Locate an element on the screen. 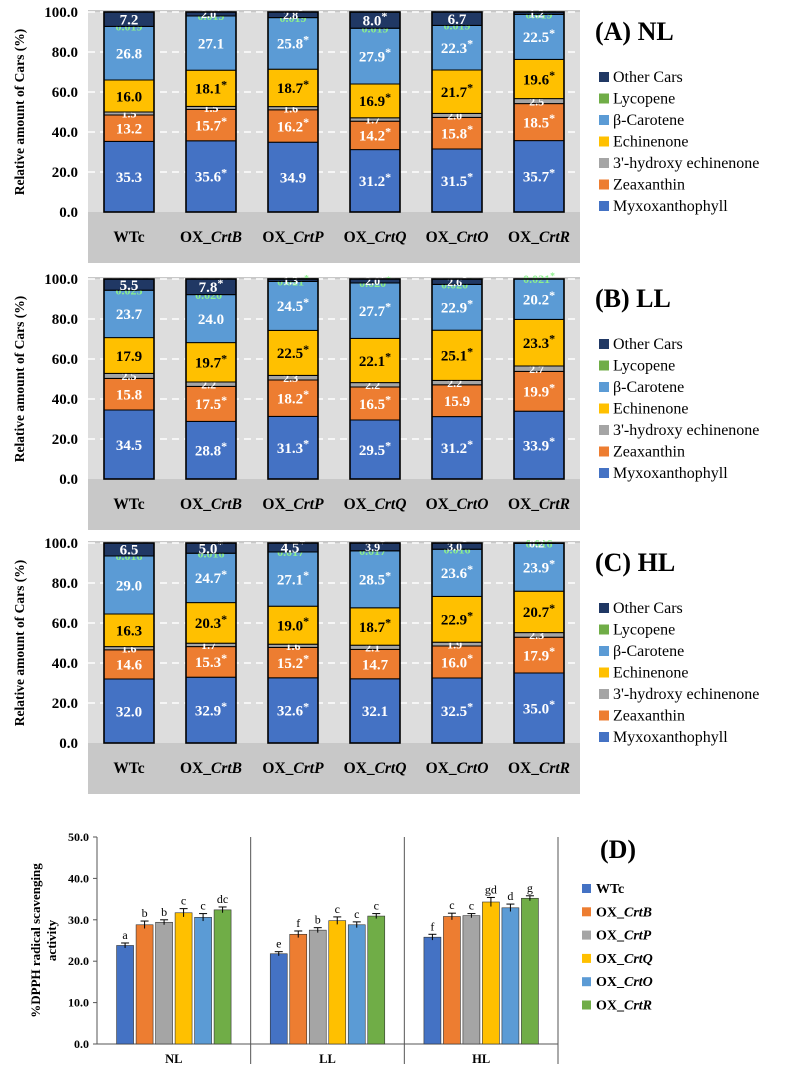 The height and width of the screenshot is (1076, 793). panel-c-data-label: 29.0 is located at coordinates (129, 586).